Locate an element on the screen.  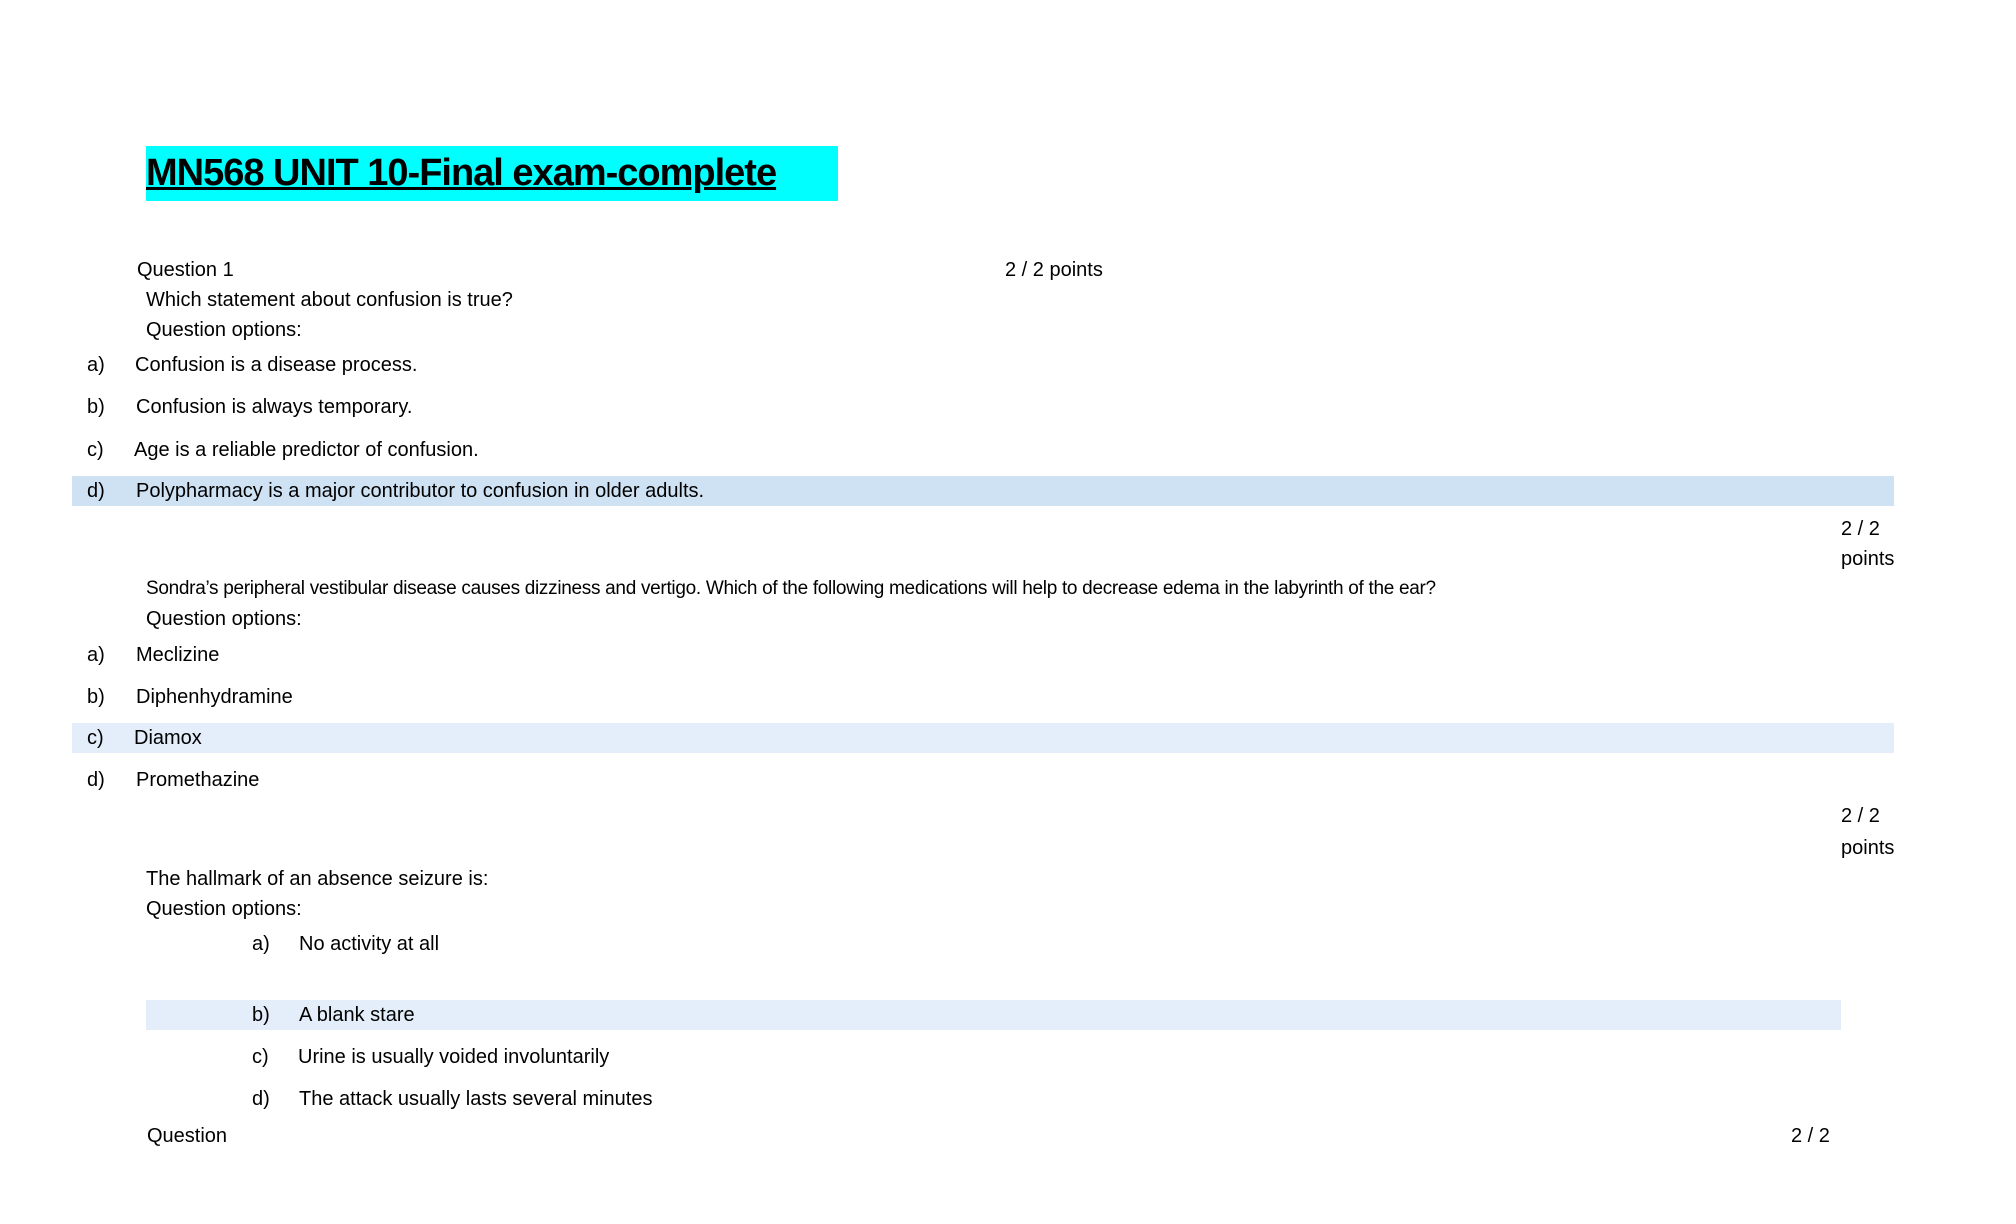
question-label: Question 1 is located at coordinates (185, 270).